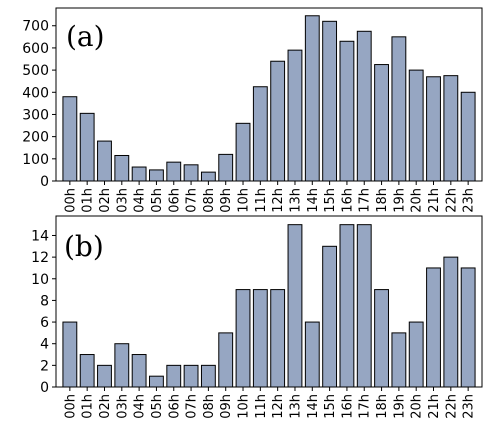  Describe the element at coordinates (139, 174) in the screenshot. I see `bar-a-04h` at that location.